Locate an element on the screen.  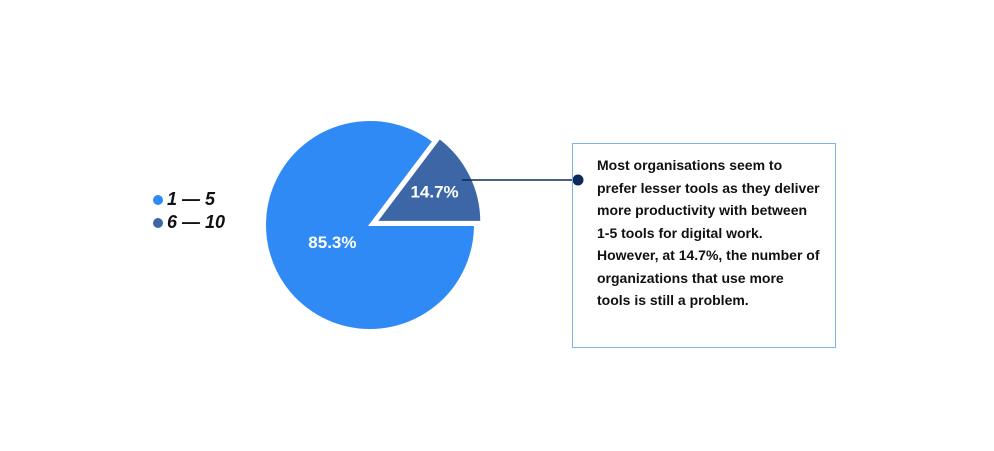
data-label: 85.3% is located at coordinates (332, 242).